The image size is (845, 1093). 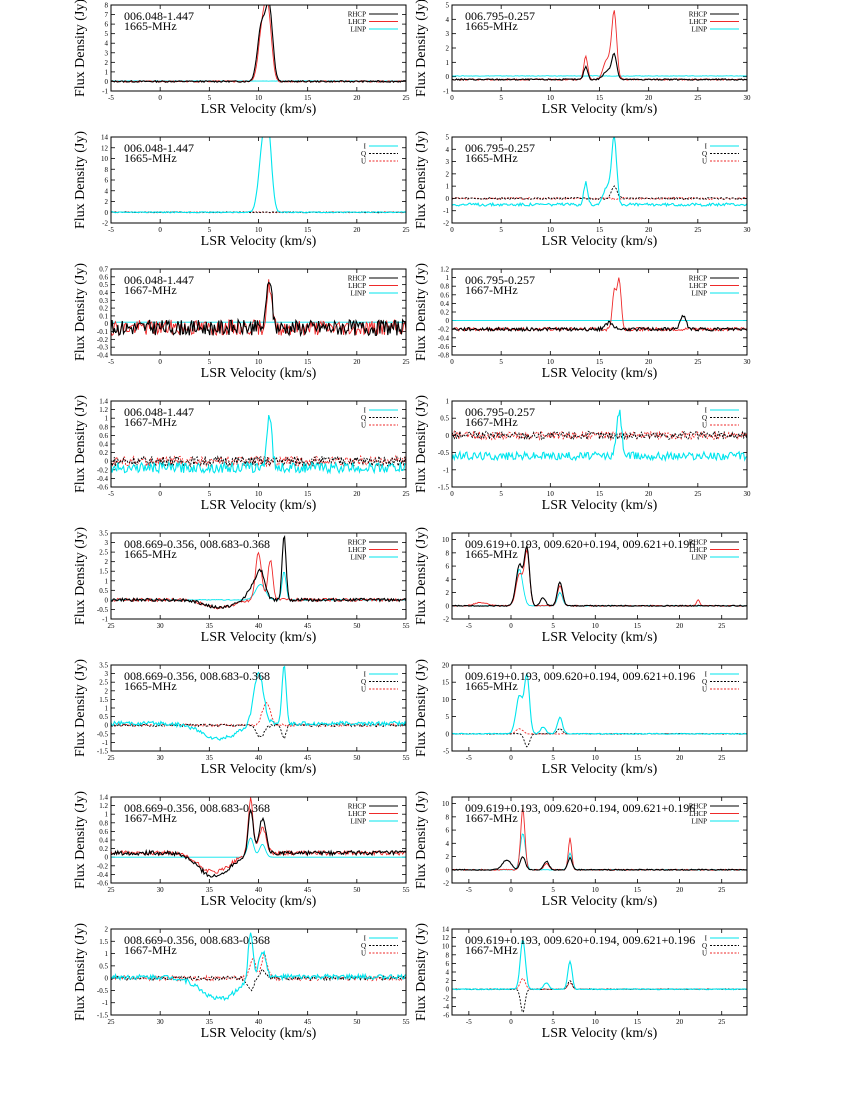 I want to click on x-tick-label: 40, so click(x=259, y=626).